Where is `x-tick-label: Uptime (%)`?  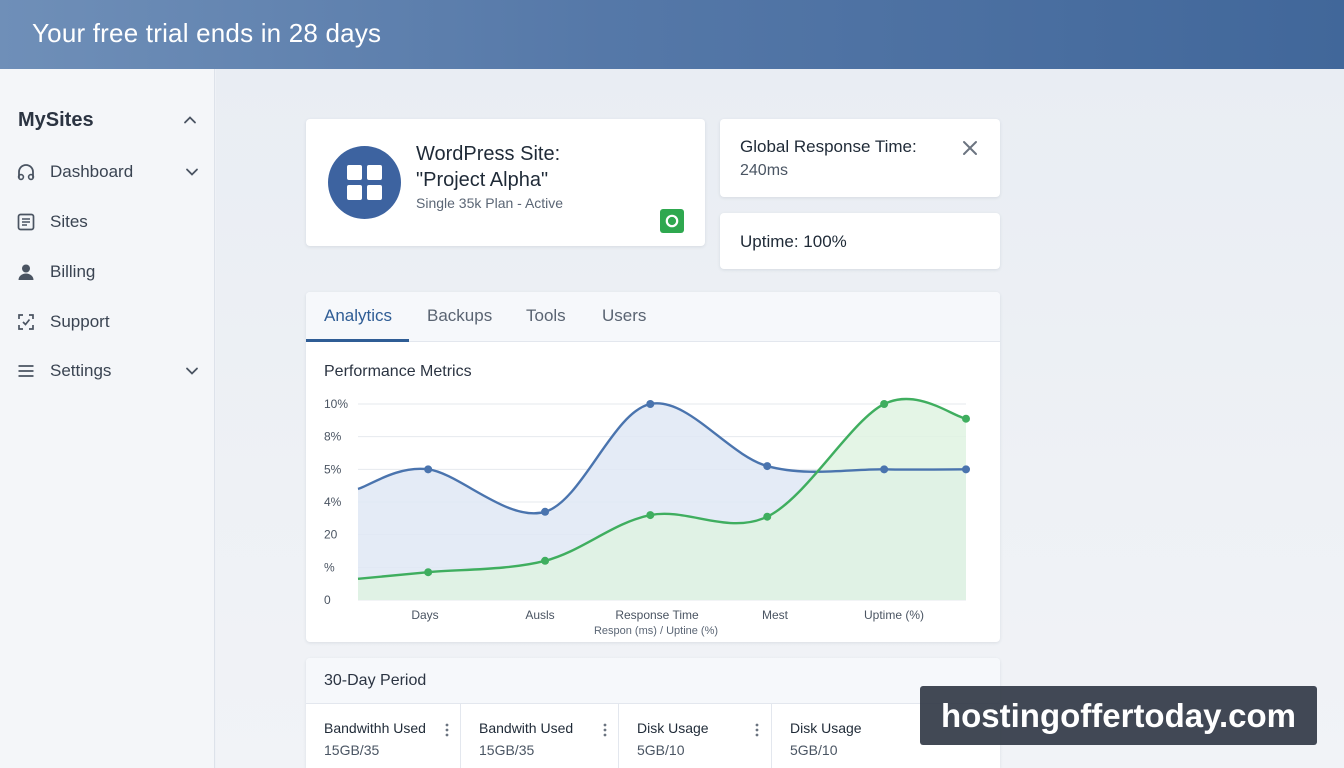
x-tick-label: Uptime (%) is located at coordinates (894, 615).